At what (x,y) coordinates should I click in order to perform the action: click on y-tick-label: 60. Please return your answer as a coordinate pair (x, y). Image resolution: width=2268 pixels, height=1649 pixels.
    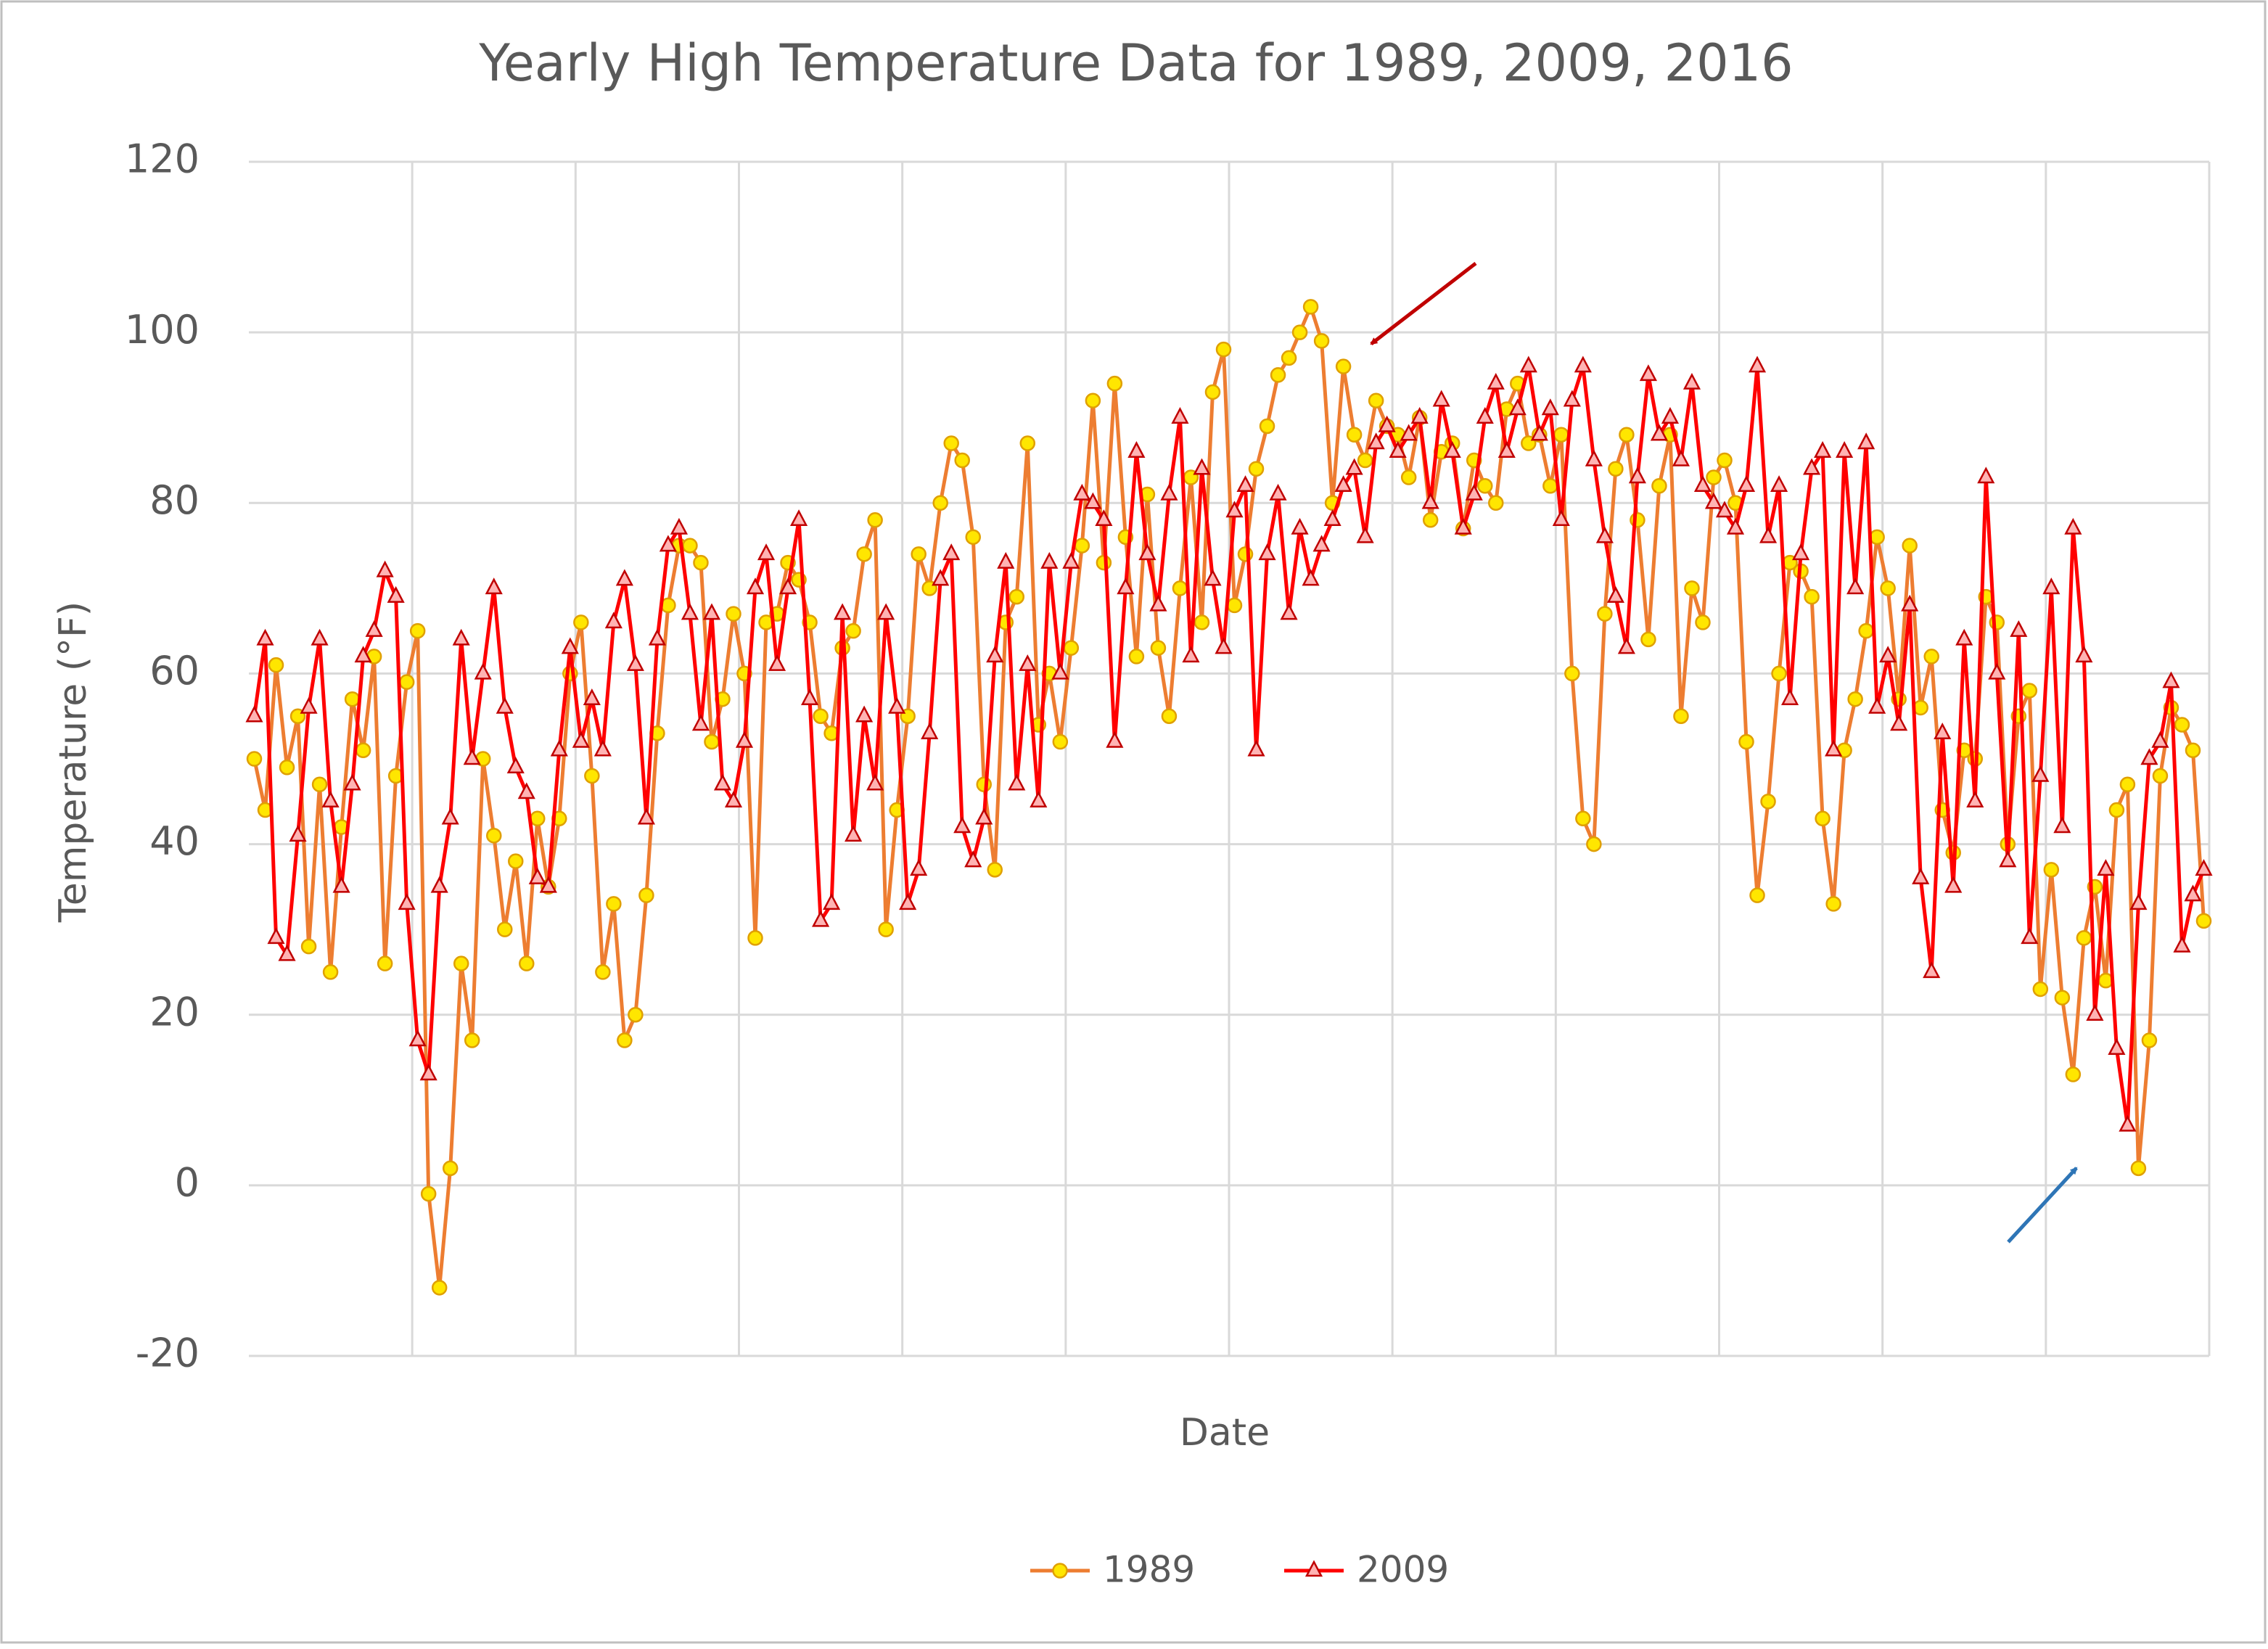
    Looking at the image, I should click on (175, 671).